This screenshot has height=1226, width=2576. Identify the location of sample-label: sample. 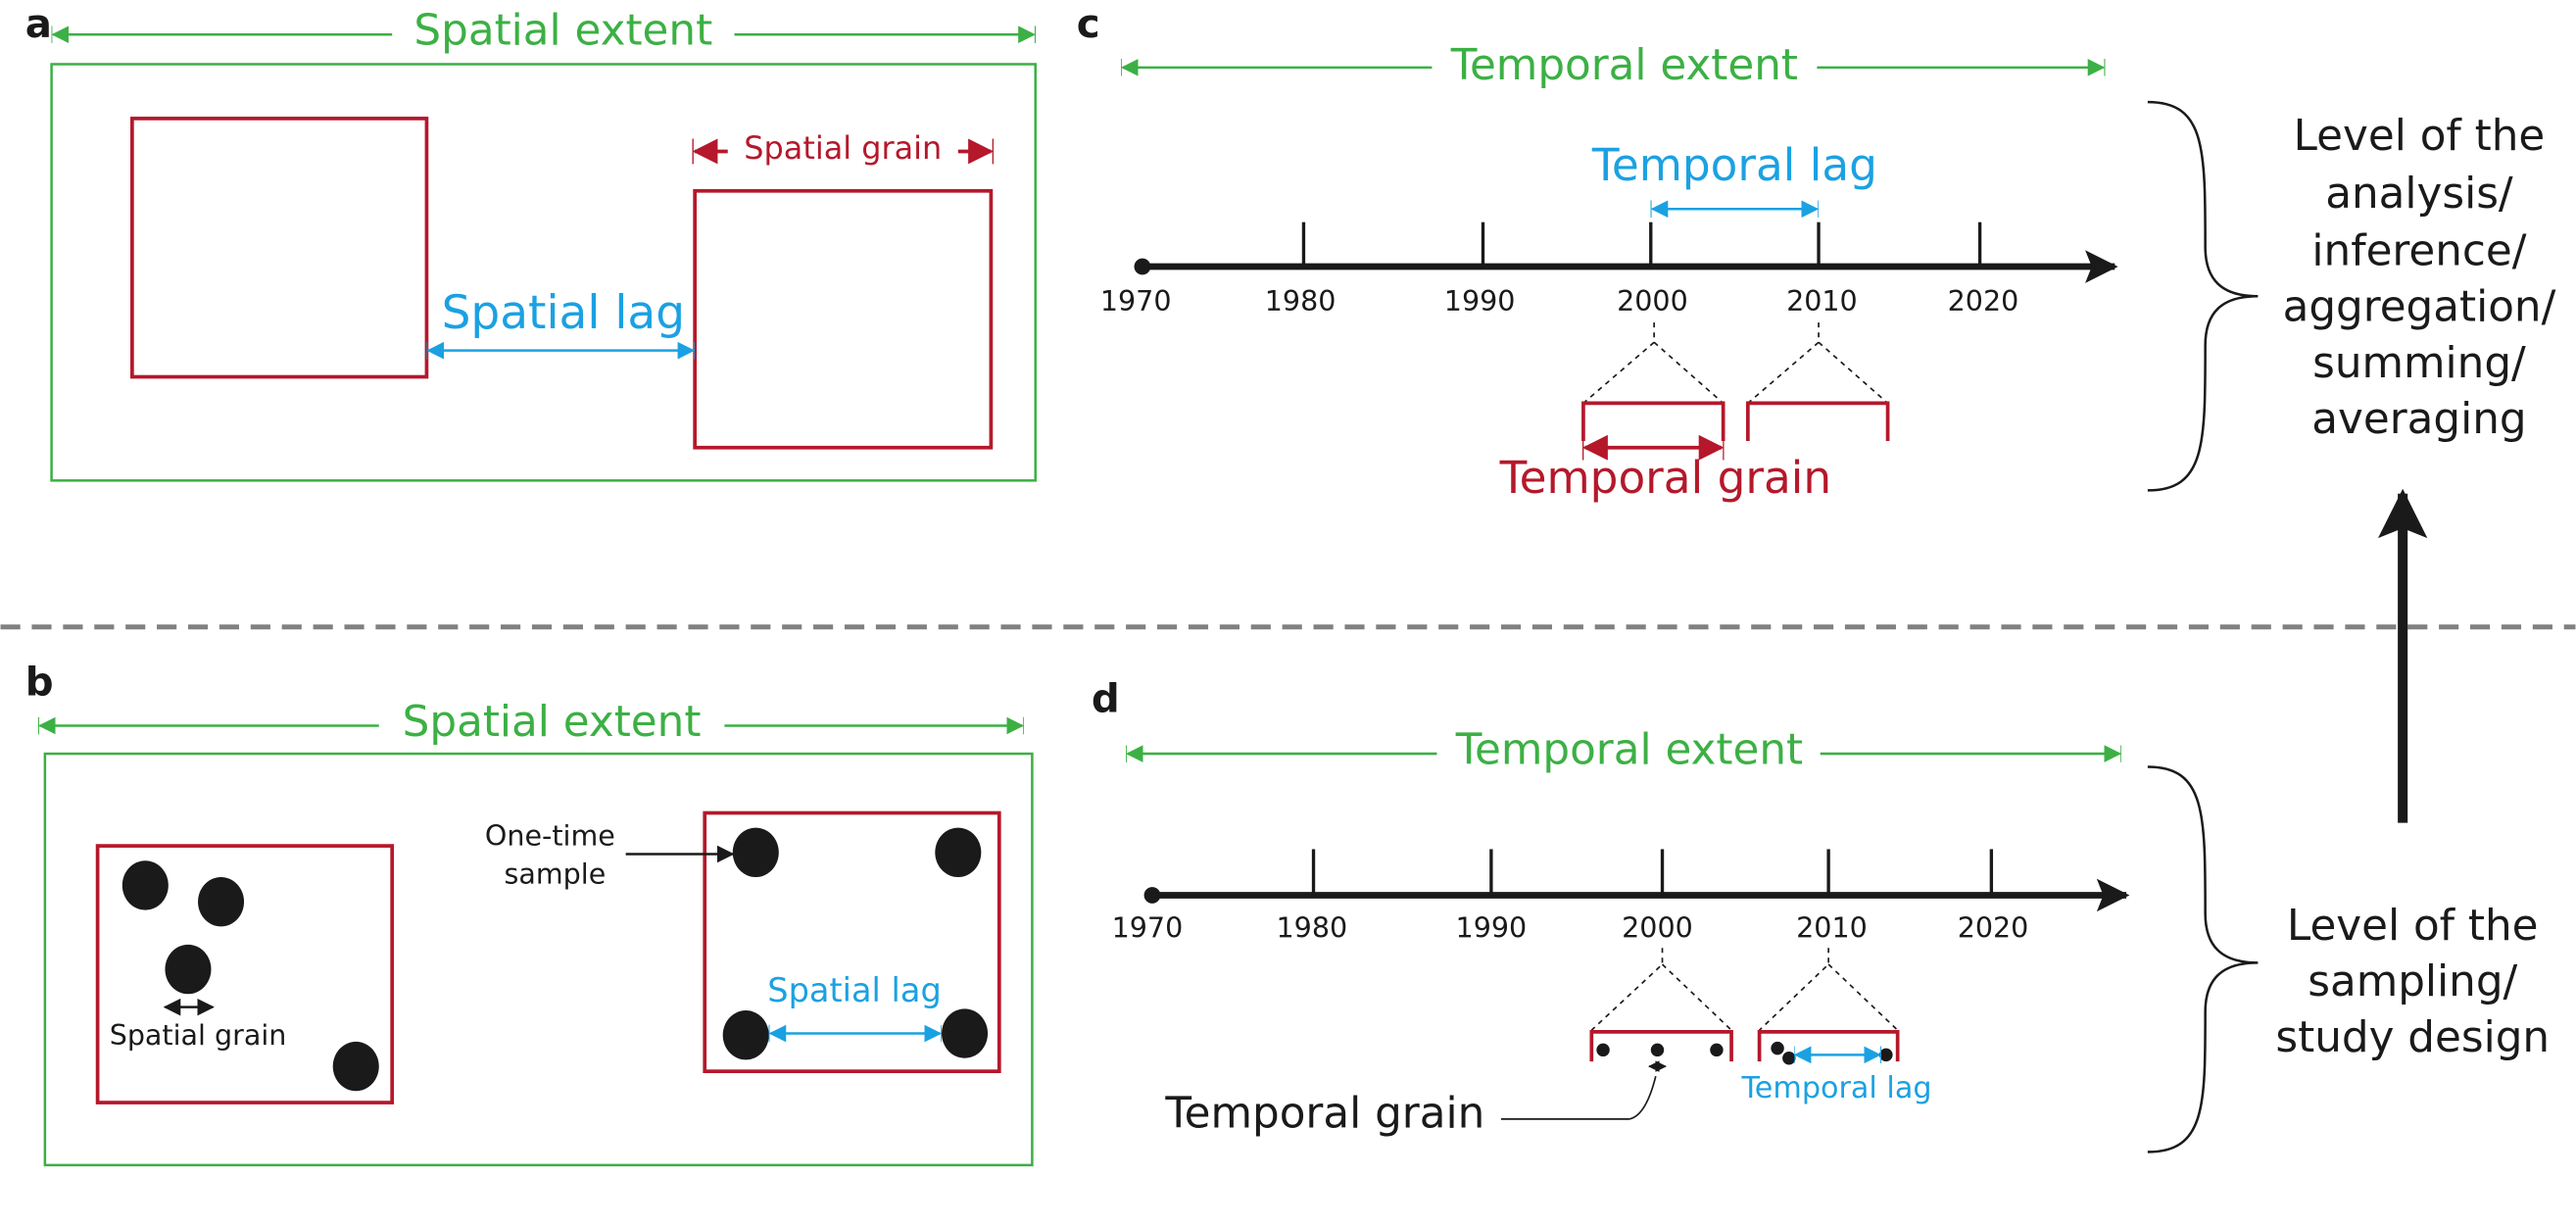
(556, 874).